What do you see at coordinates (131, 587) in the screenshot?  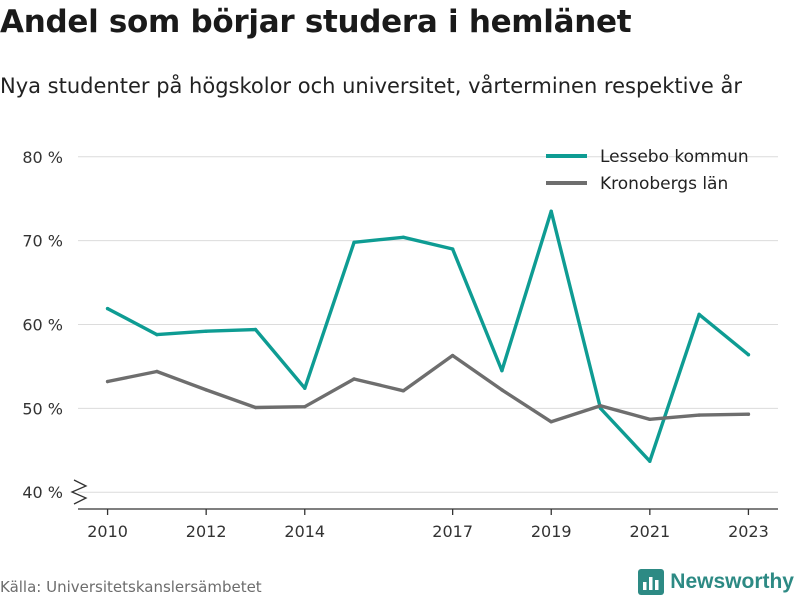 I see `source-note: Källa: Universitetskanslersämbetet` at bounding box center [131, 587].